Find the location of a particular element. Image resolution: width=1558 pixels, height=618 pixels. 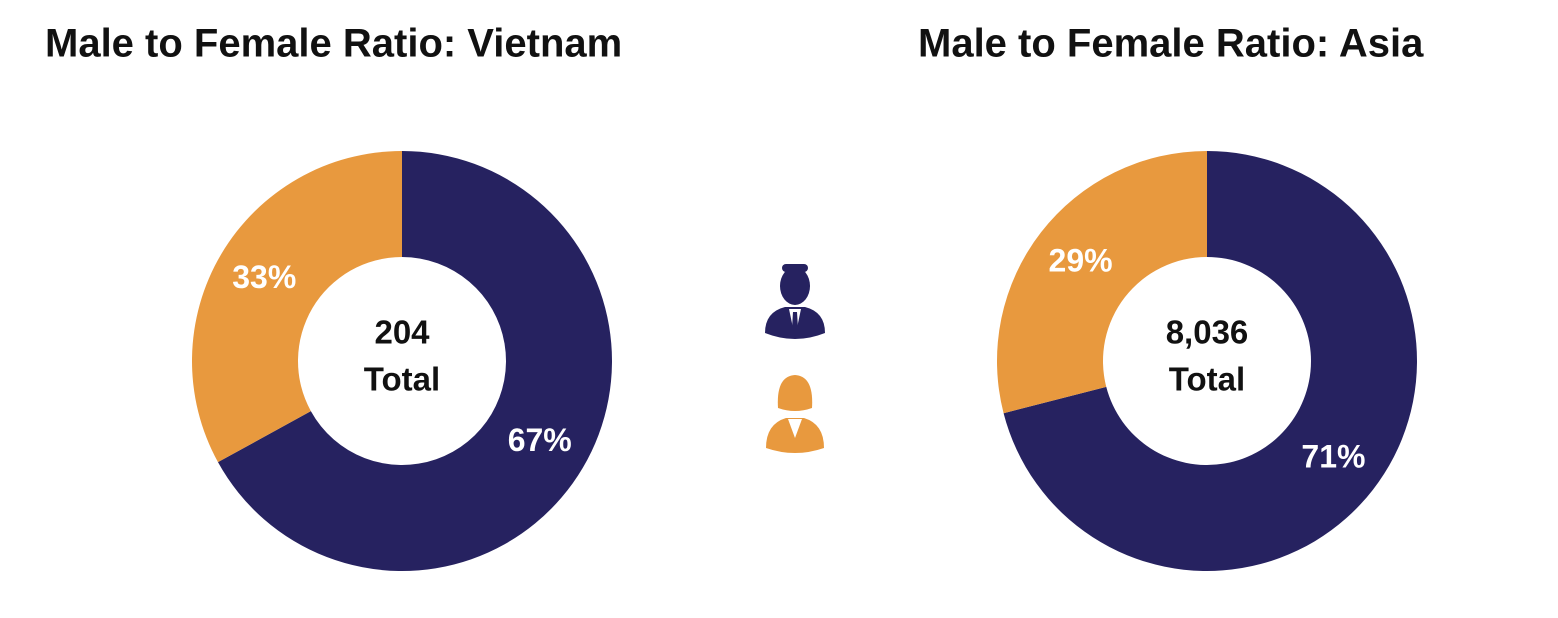

chart-title: Male to Female Ratio: Vietnam is located at coordinates (333, 44).